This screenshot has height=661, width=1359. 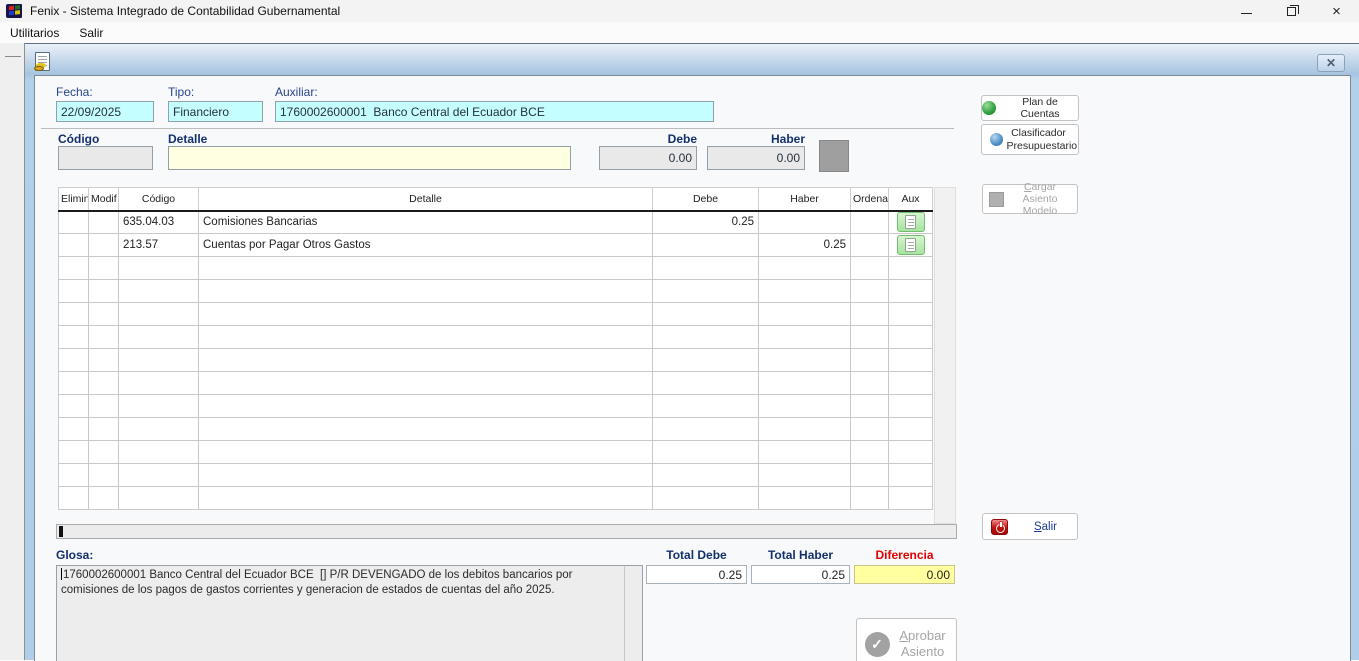 I want to click on restore-button, so click(x=1291, y=11).